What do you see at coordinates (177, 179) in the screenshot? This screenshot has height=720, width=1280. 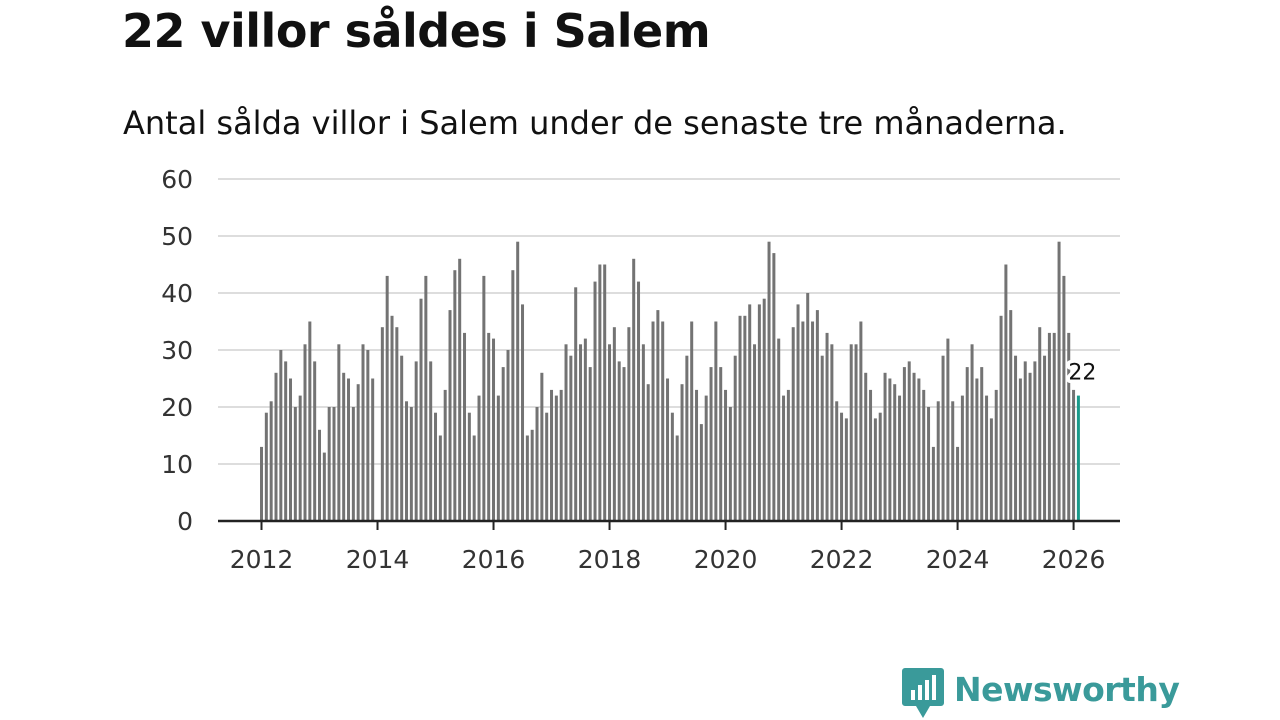 I see `y-tick-label: 60` at bounding box center [177, 179].